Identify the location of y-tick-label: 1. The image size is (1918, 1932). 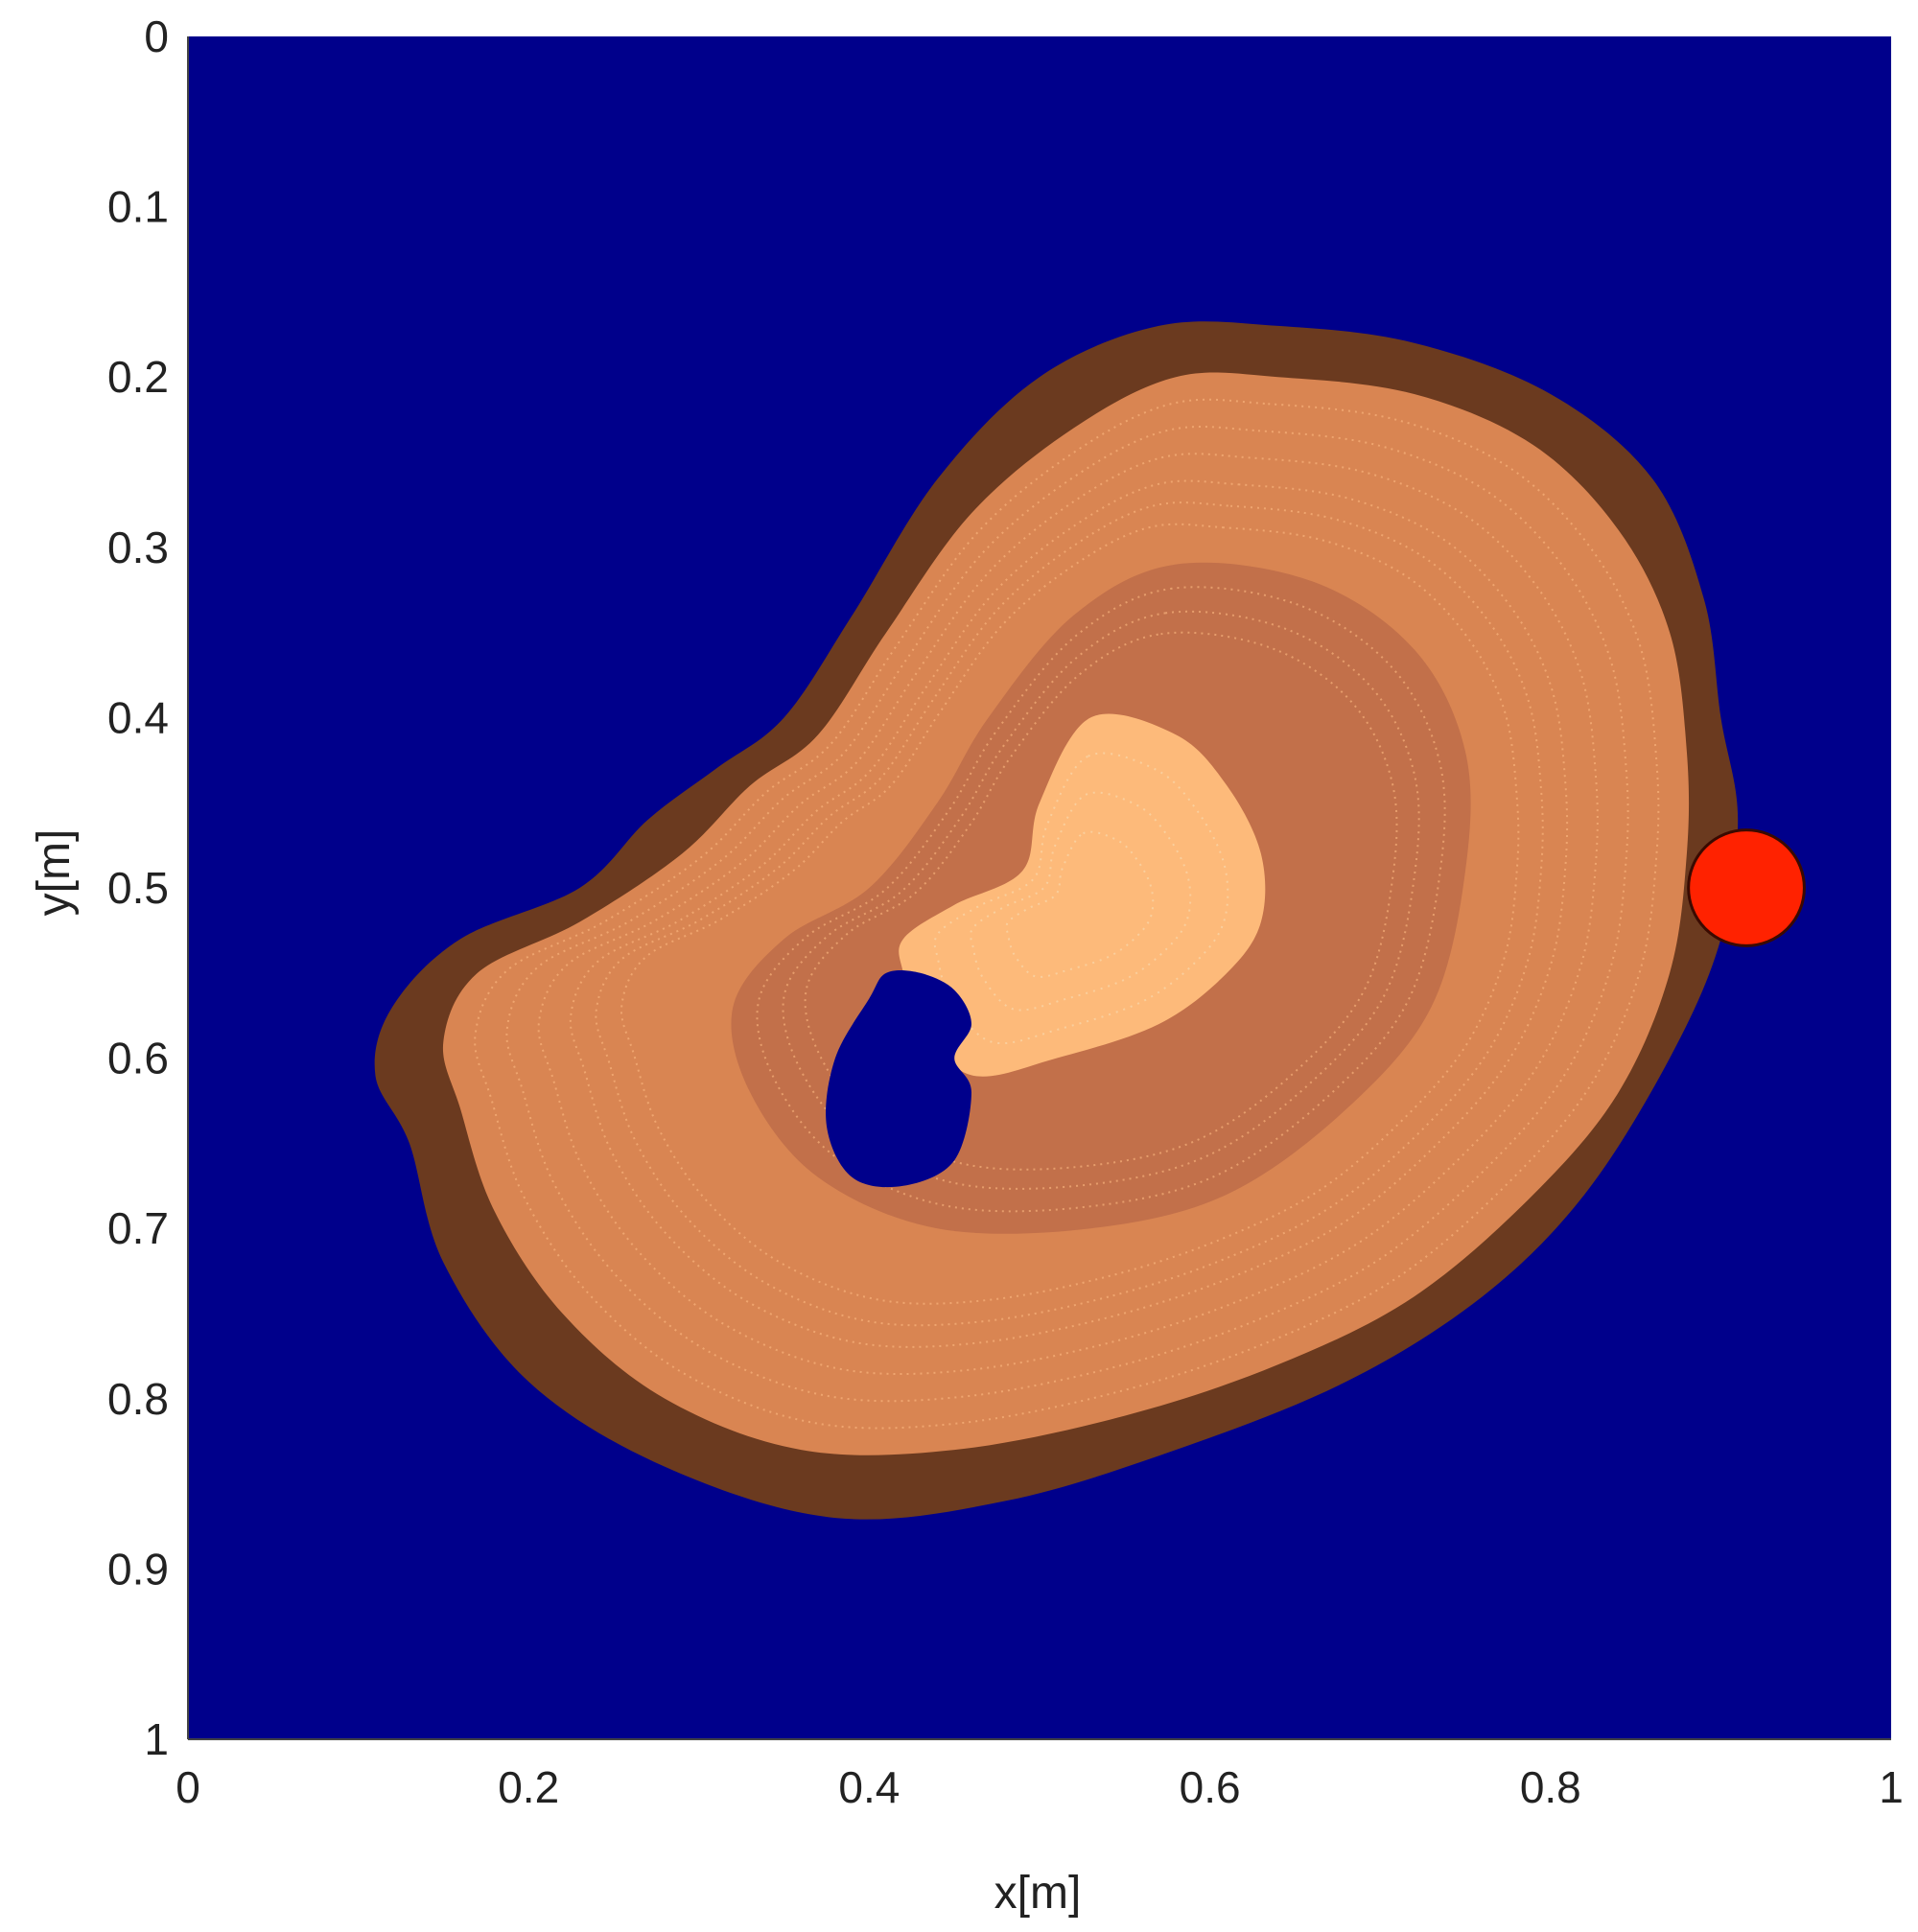
(156, 1739).